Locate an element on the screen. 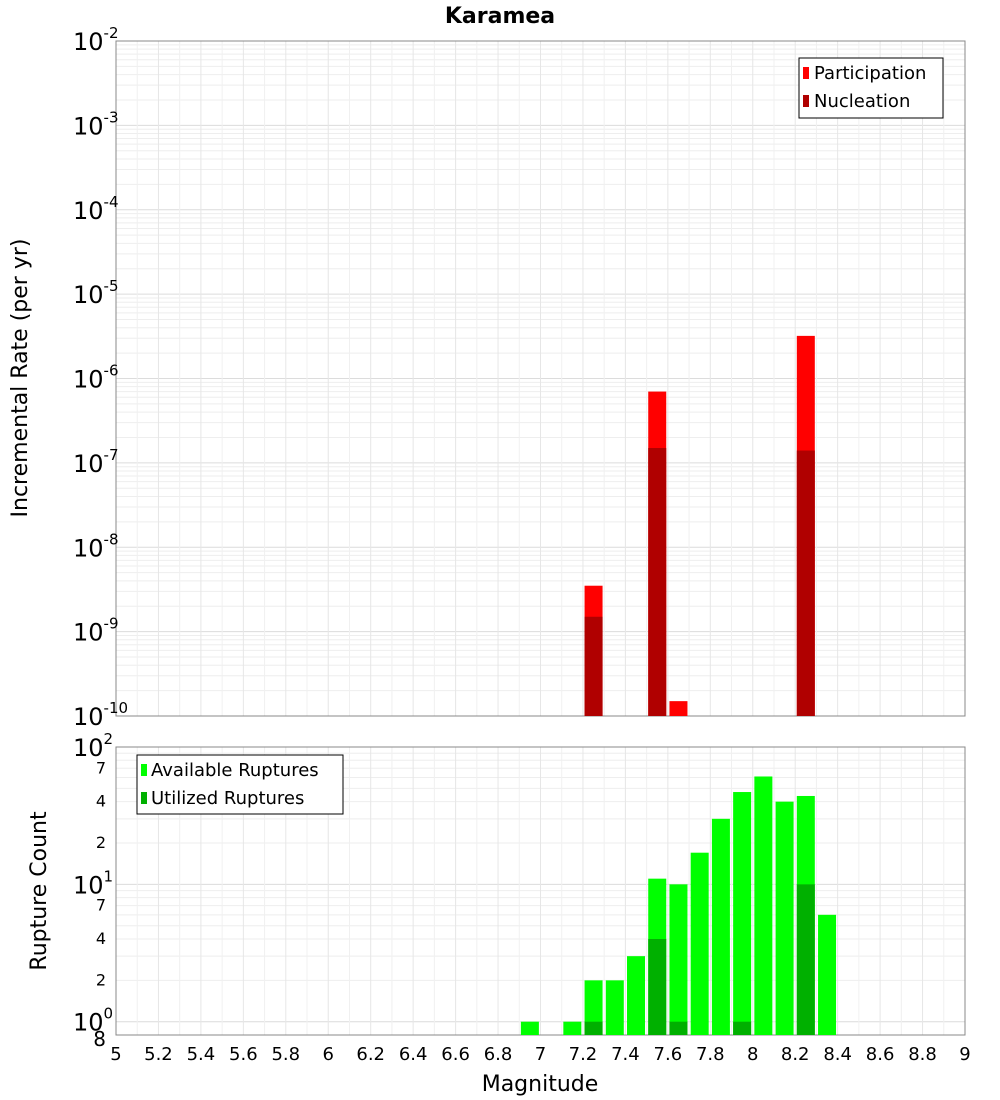 This screenshot has width=1000, height=1100. bottom-y-axis-label: Rupture Count is located at coordinates (39, 891).